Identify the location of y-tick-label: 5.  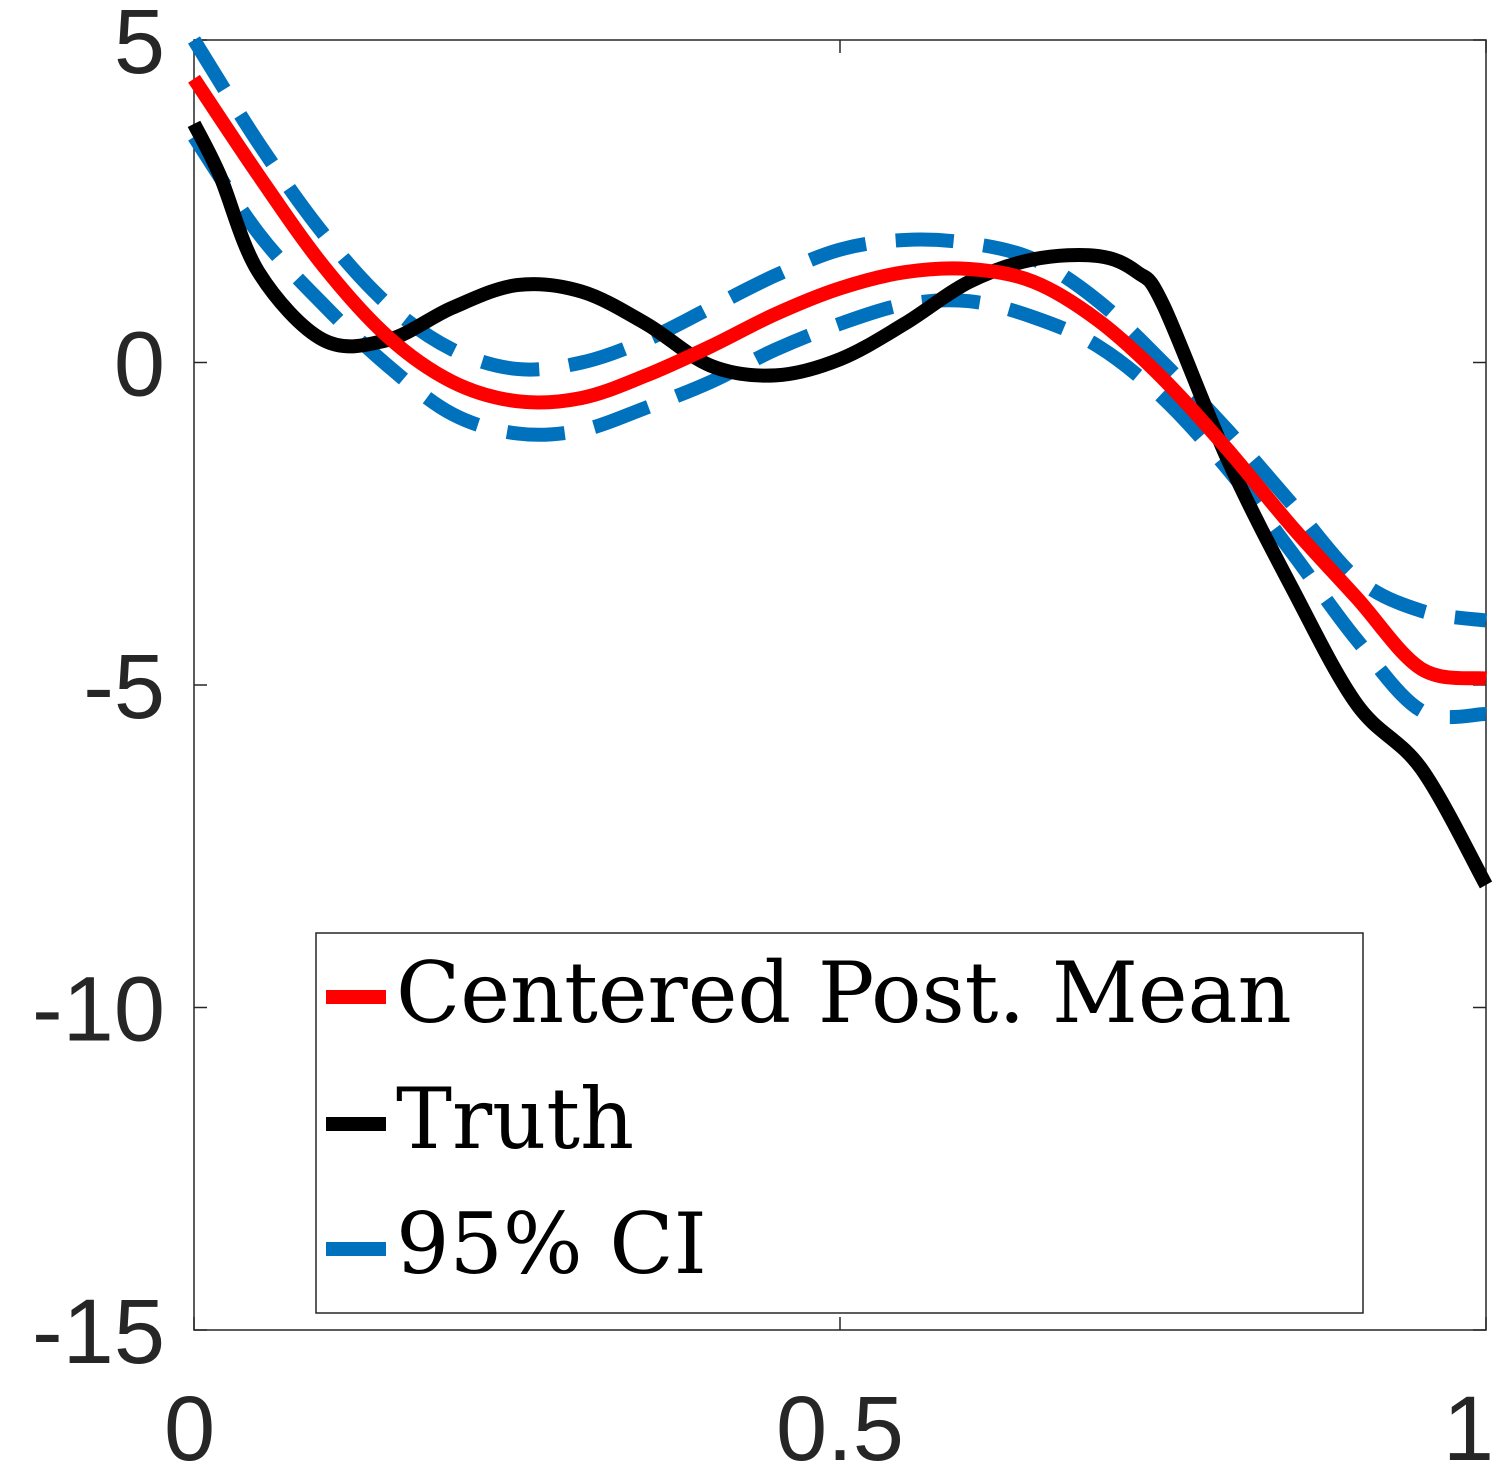
(139, 46).